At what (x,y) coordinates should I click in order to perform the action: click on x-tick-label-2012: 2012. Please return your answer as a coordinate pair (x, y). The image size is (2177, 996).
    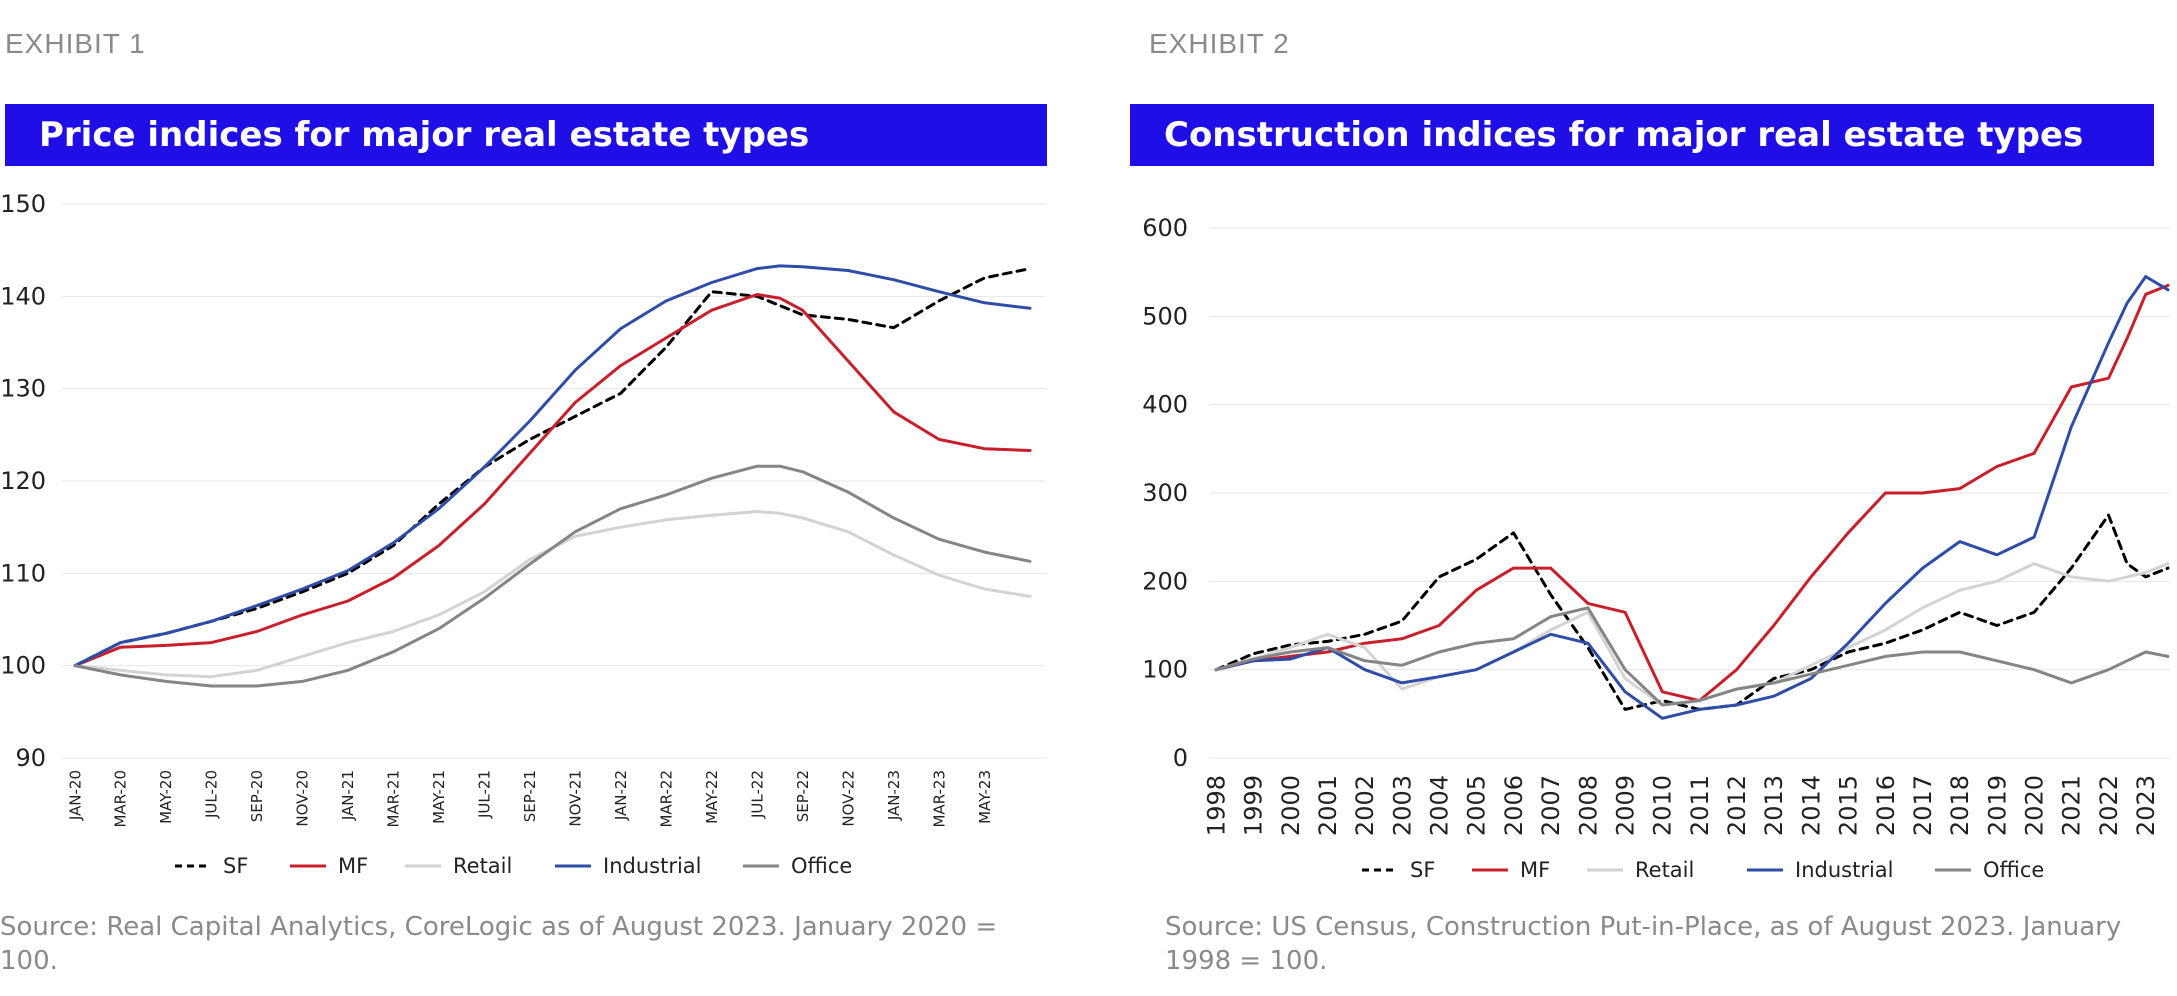
    Looking at the image, I should click on (1737, 805).